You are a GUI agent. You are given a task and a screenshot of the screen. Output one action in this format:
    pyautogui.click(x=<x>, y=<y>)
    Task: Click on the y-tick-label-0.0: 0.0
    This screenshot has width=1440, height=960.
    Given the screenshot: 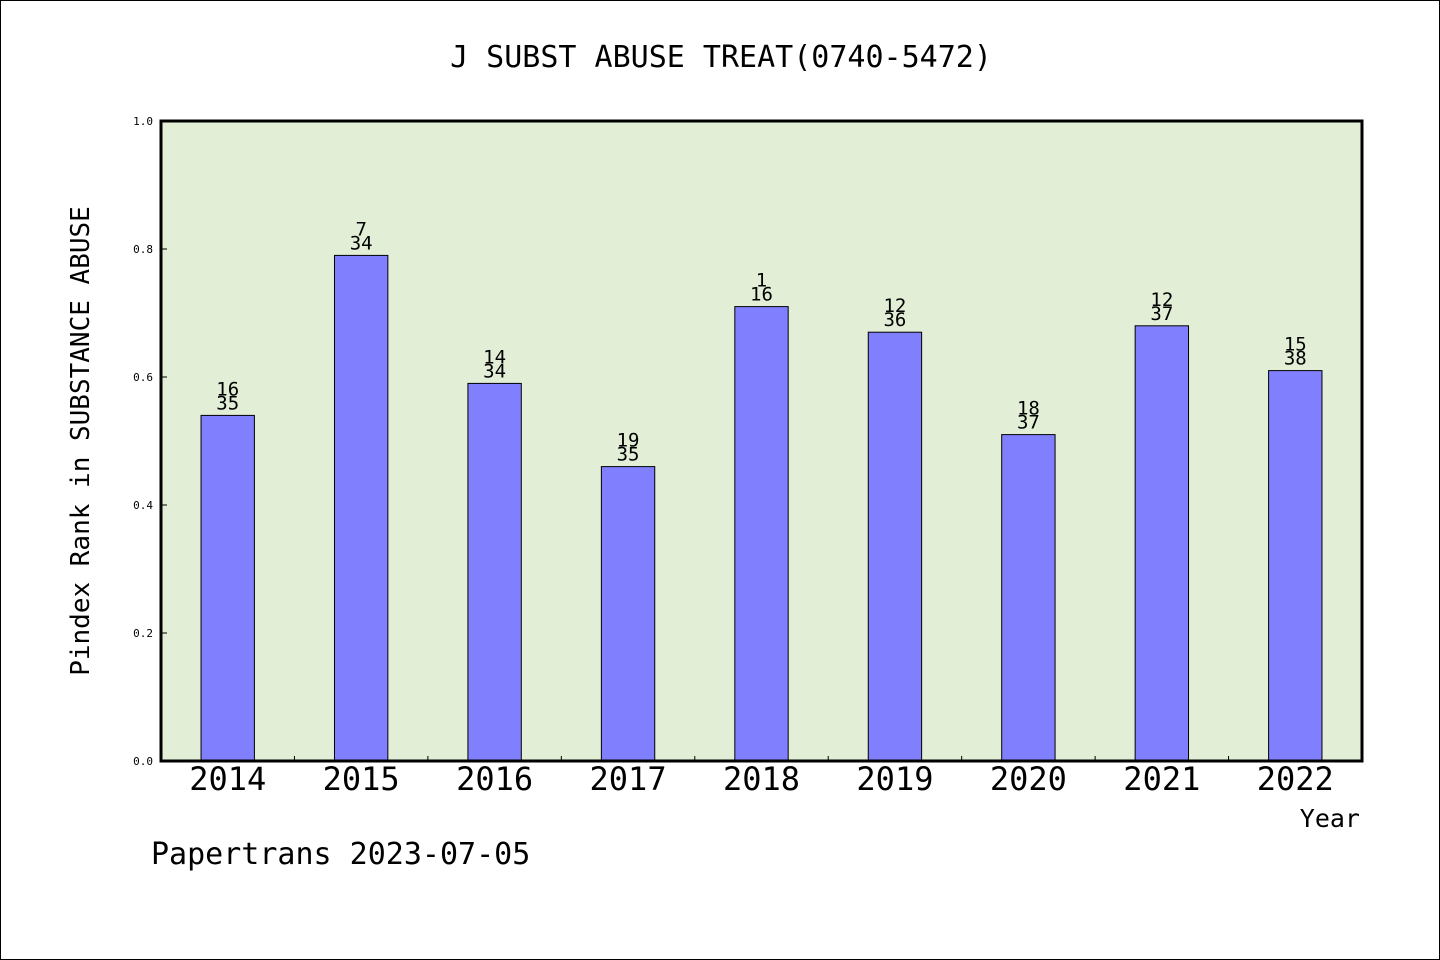 What is the action you would take?
    pyautogui.click(x=143, y=761)
    